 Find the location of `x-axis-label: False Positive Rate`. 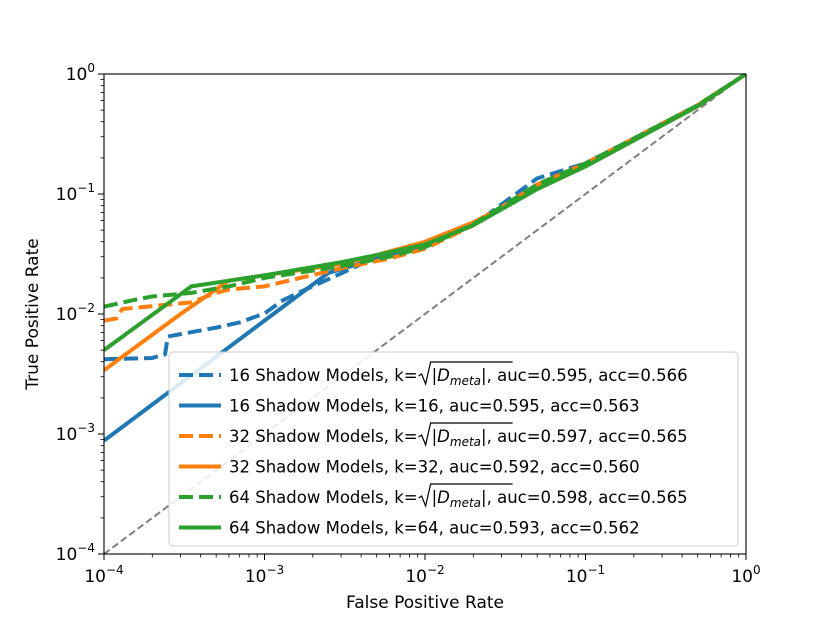

x-axis-label: False Positive Rate is located at coordinates (425, 603).